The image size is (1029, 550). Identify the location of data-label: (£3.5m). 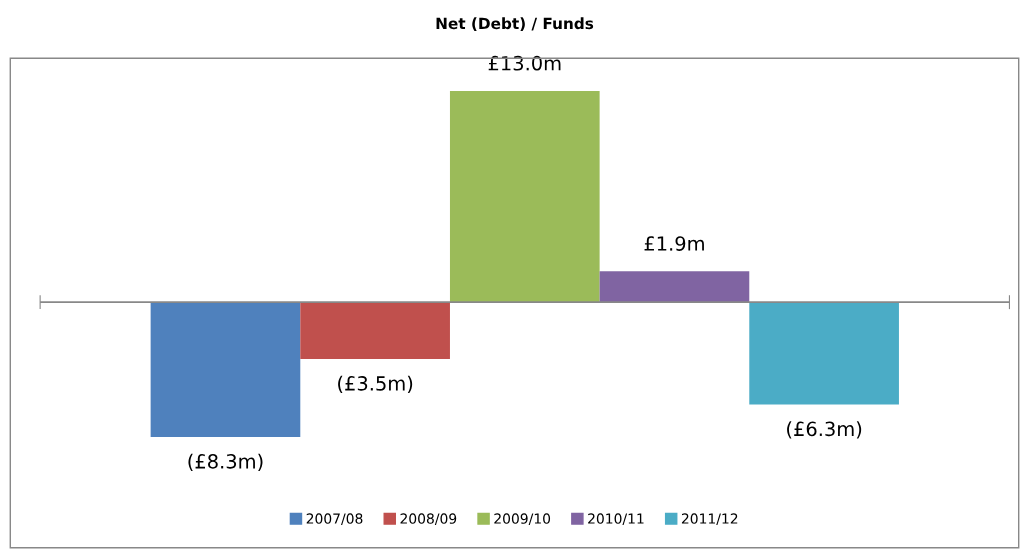
(375, 384).